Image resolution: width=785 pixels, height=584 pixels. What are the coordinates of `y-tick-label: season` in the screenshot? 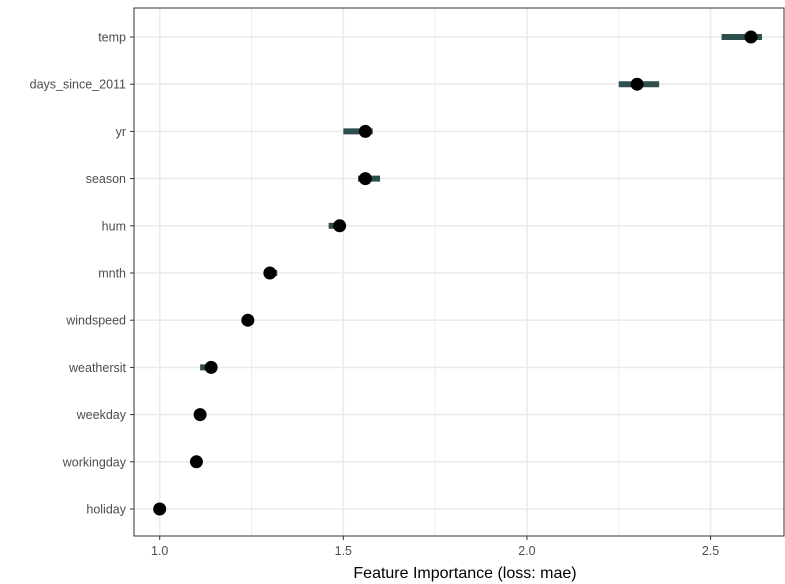 It's located at (106, 179).